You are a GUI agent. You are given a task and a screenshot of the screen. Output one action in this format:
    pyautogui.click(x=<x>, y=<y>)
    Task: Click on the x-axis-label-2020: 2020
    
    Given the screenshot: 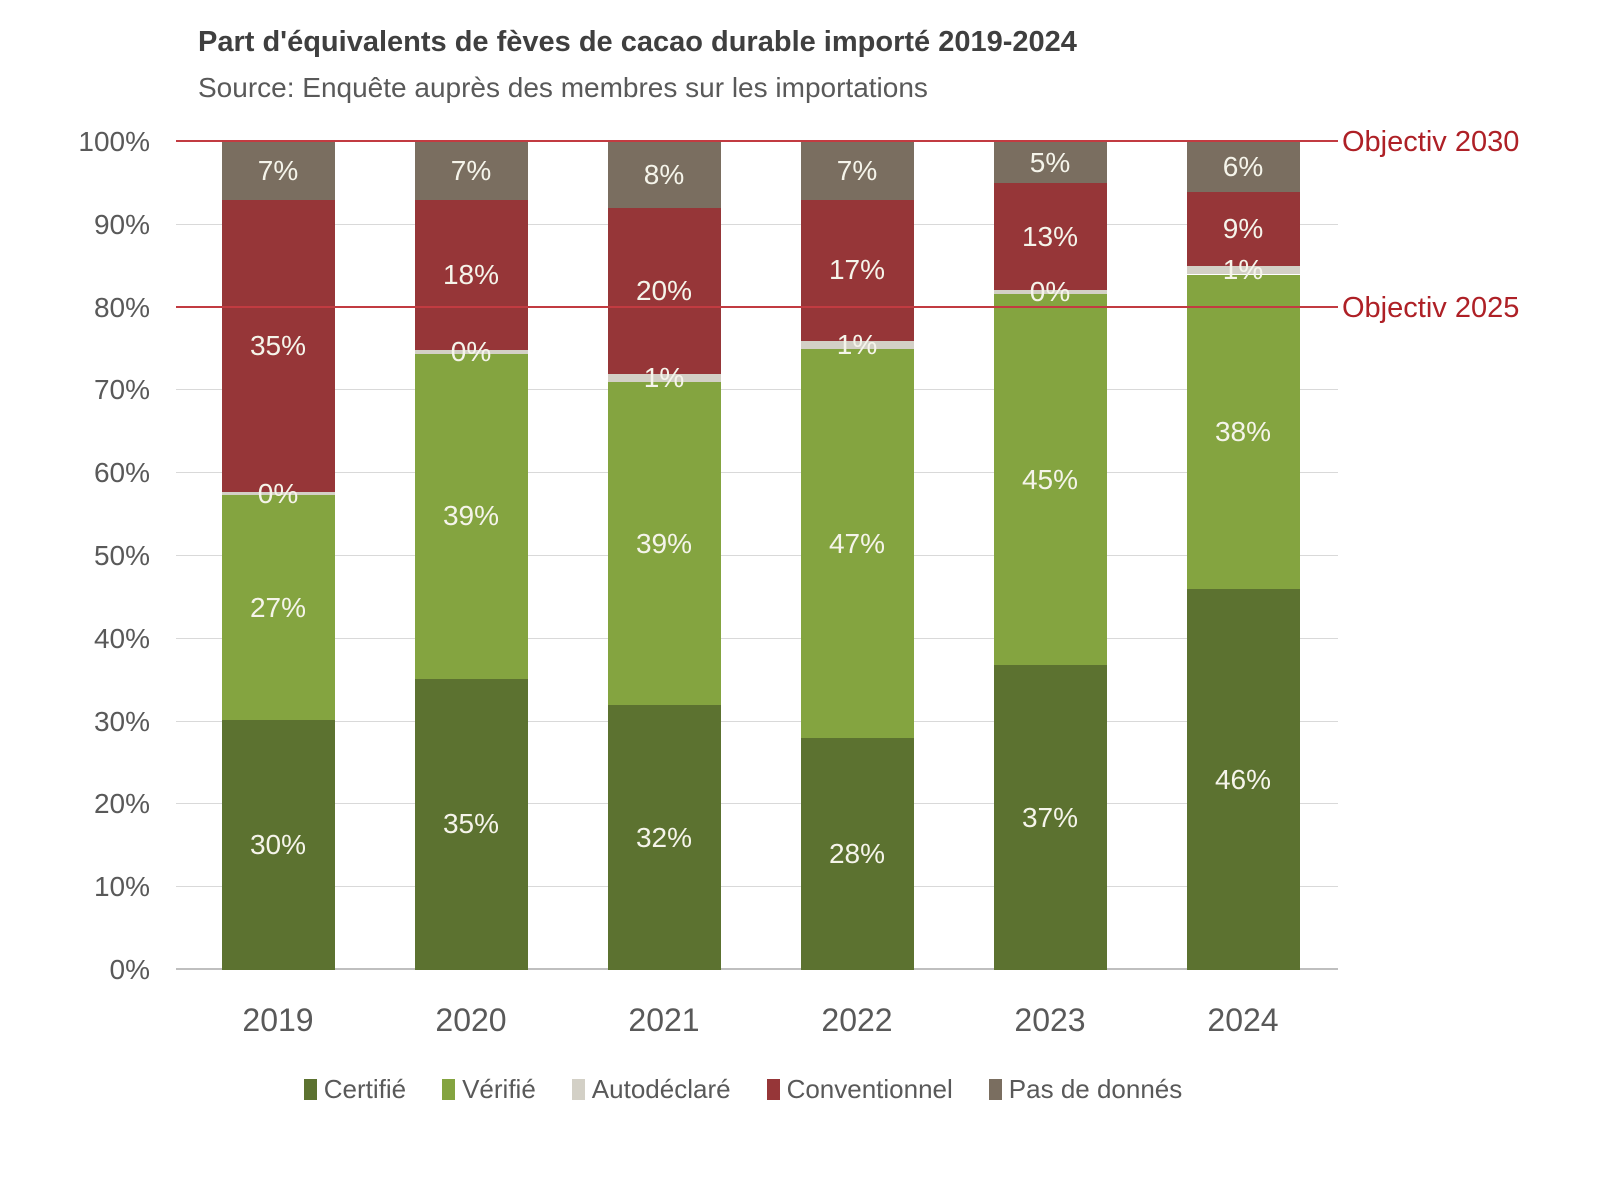 What is the action you would take?
    pyautogui.click(x=471, y=1020)
    